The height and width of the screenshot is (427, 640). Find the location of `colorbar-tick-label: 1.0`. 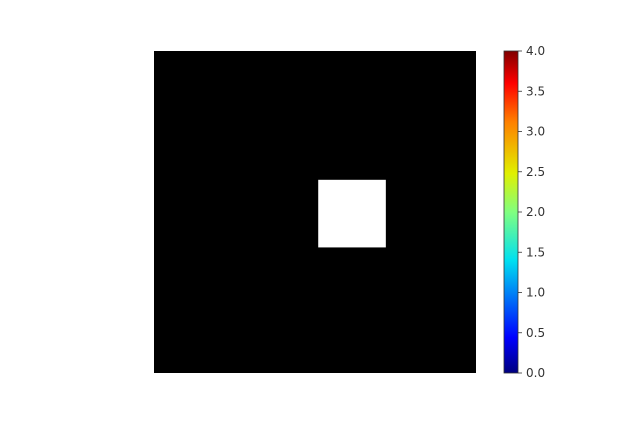

colorbar-tick-label: 1.0 is located at coordinates (535, 293).